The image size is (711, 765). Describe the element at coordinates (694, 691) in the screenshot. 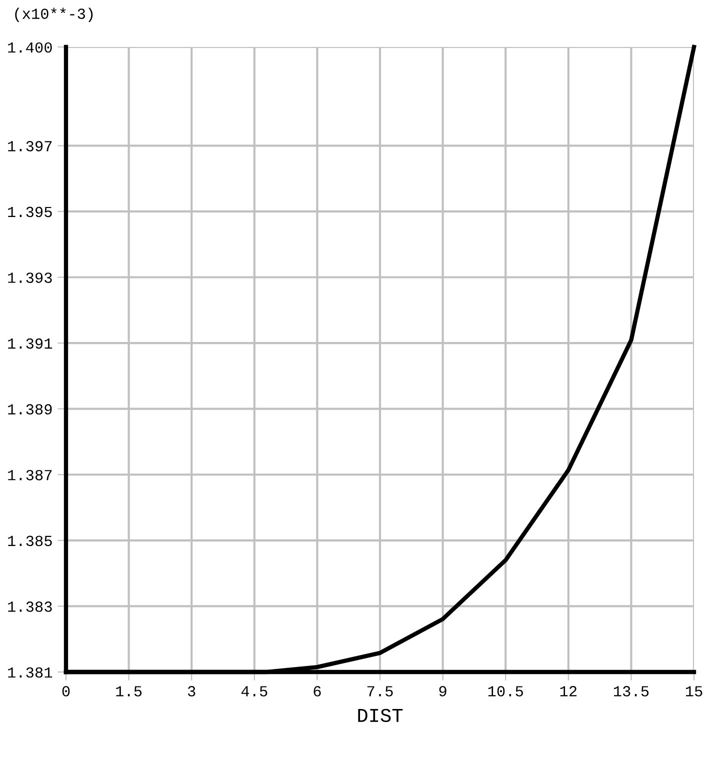

I see `x-tick-label: 15` at that location.